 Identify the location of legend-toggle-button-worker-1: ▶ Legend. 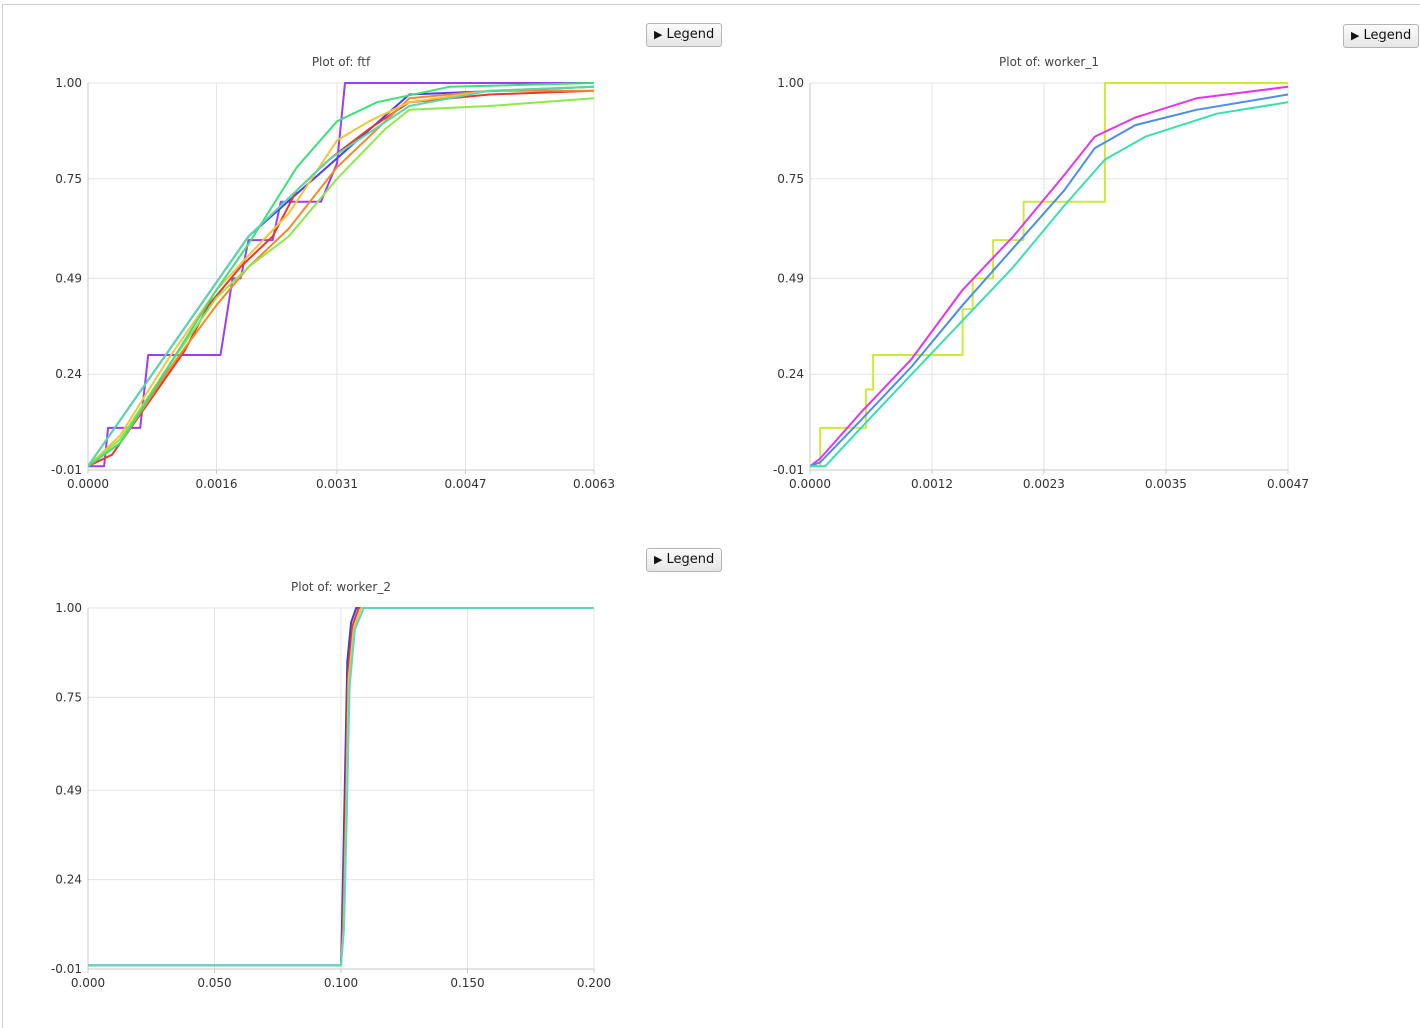
(1381, 36).